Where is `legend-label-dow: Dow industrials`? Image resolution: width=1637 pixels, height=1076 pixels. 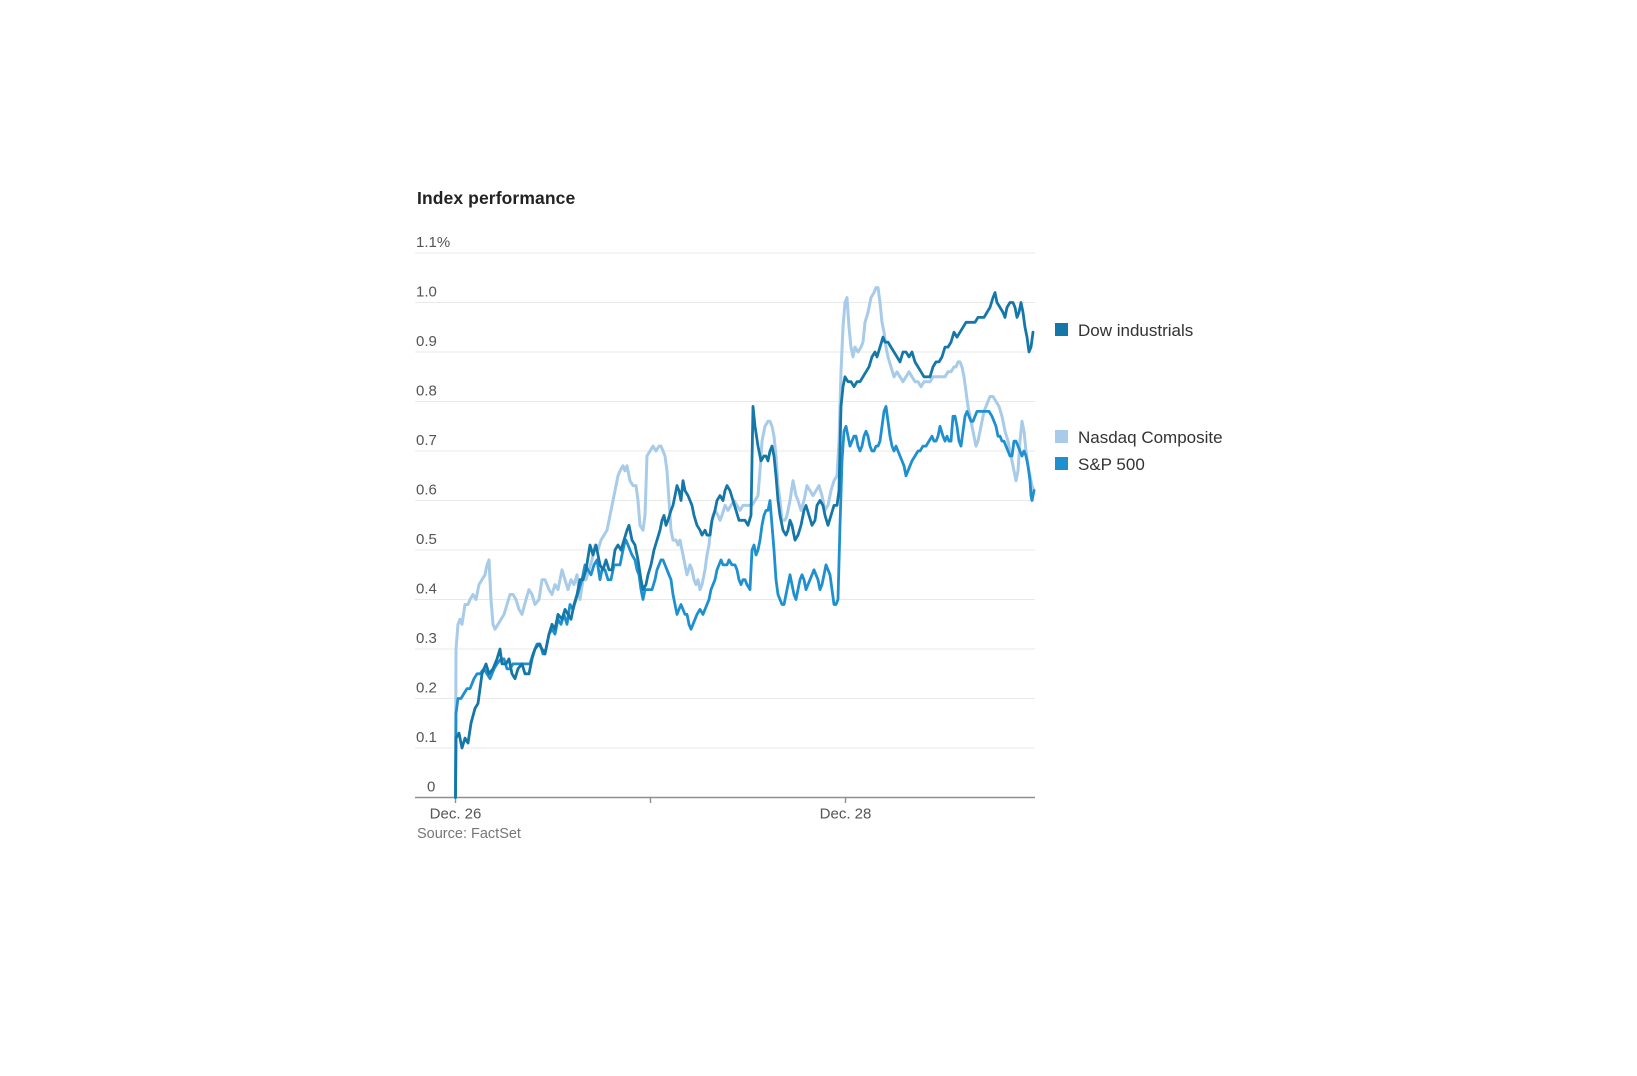 legend-label-dow: Dow industrials is located at coordinates (1135, 330).